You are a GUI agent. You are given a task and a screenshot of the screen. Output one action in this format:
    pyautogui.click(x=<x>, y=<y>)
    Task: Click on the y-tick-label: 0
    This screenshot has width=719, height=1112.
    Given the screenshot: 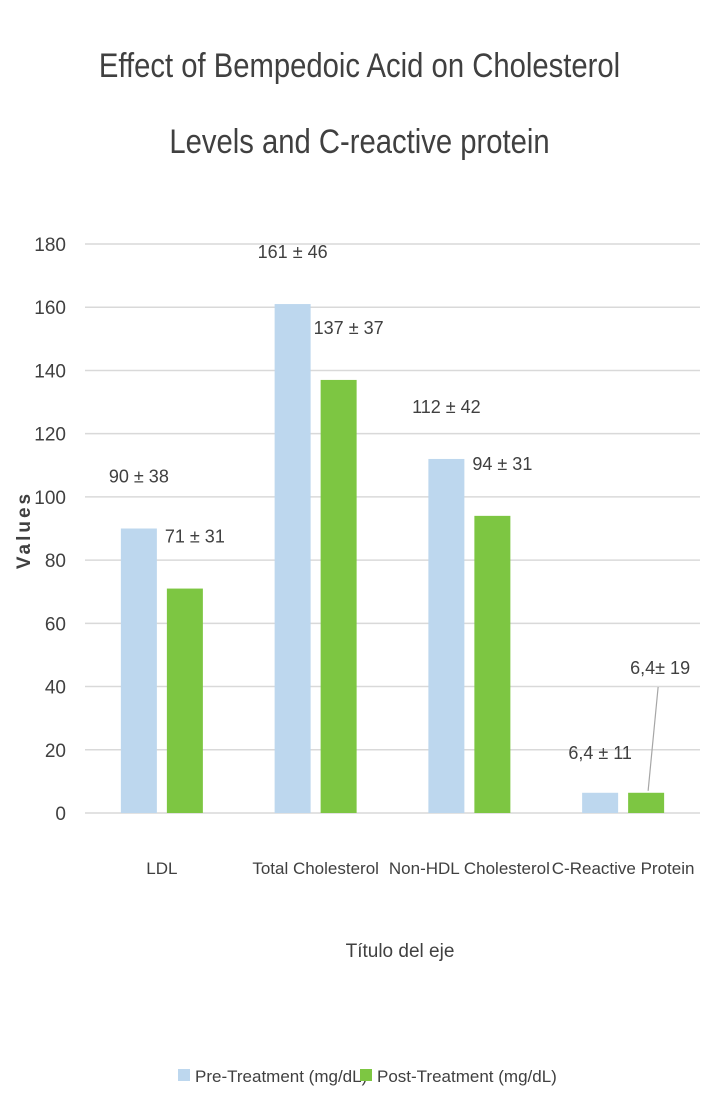 What is the action you would take?
    pyautogui.click(x=60, y=814)
    